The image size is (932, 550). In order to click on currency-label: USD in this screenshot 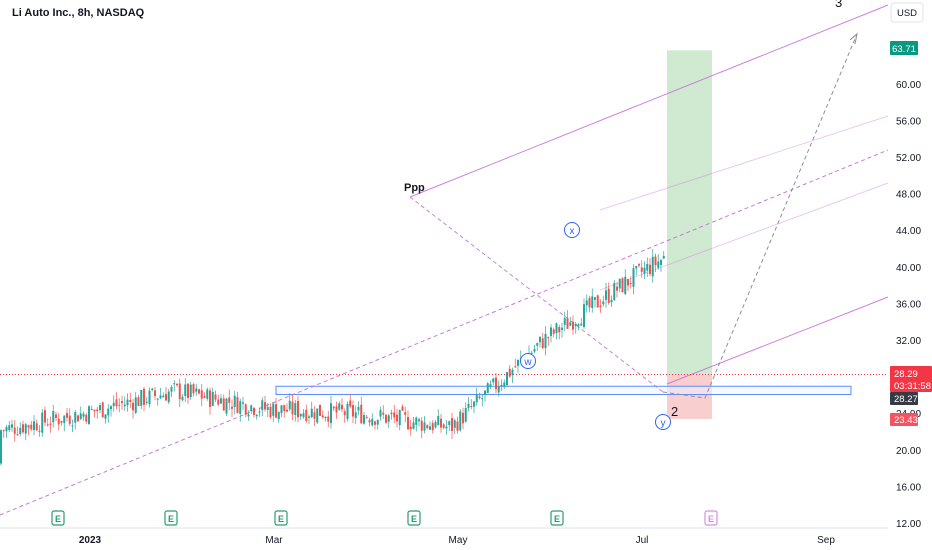, I will do `click(907, 13)`.